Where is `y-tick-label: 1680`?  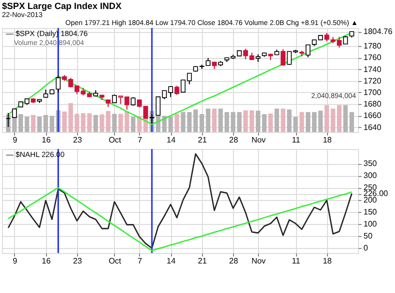
y-tick-label: 1680 is located at coordinates (373, 104).